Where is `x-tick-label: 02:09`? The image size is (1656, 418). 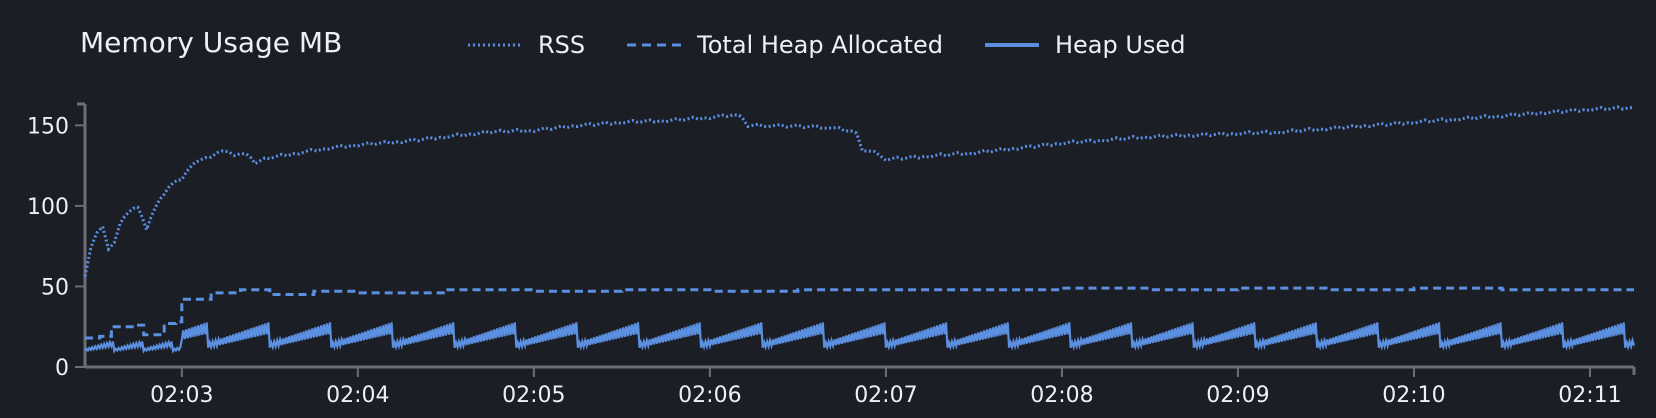 x-tick-label: 02:09 is located at coordinates (1237, 395).